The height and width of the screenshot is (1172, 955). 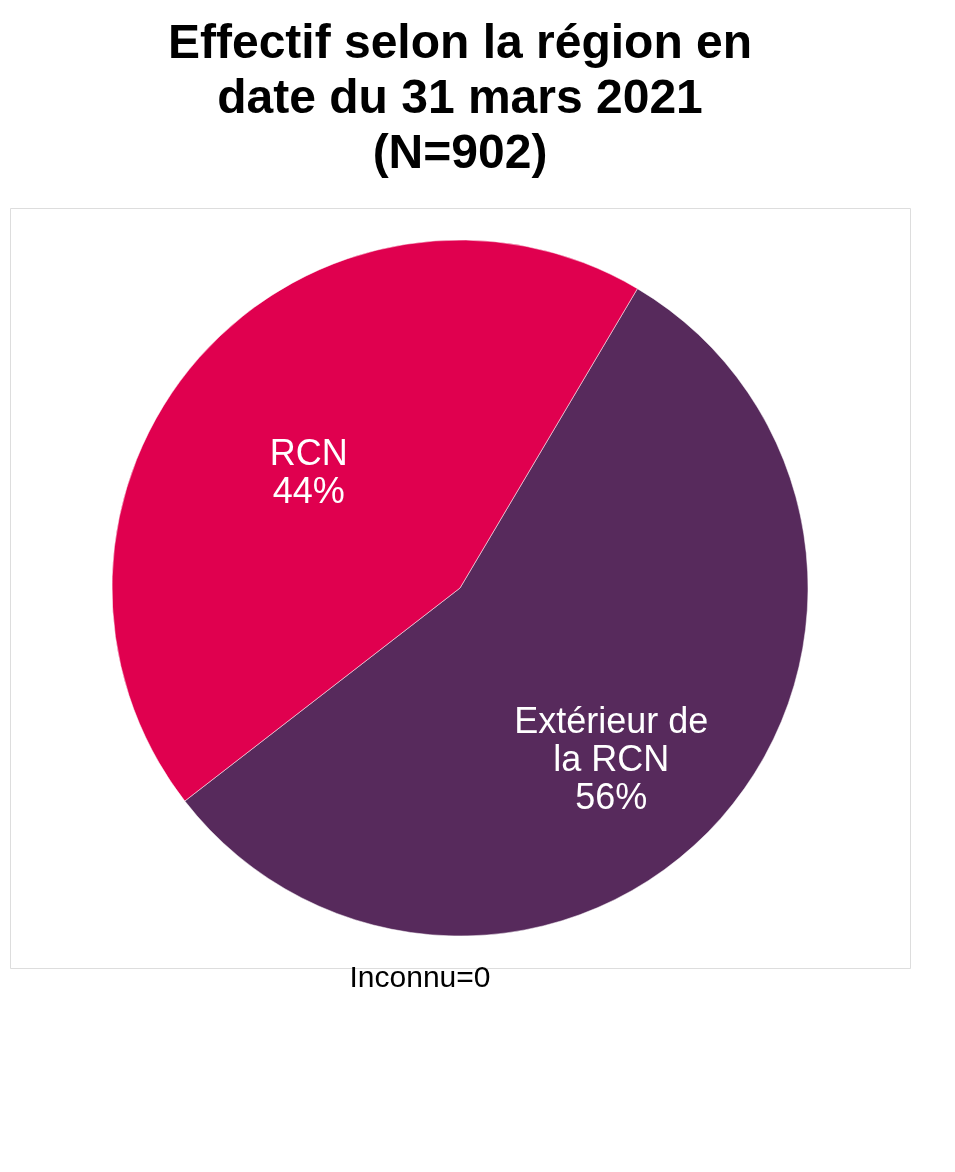 What do you see at coordinates (460, 151) in the screenshot?
I see `text: (N=902)` at bounding box center [460, 151].